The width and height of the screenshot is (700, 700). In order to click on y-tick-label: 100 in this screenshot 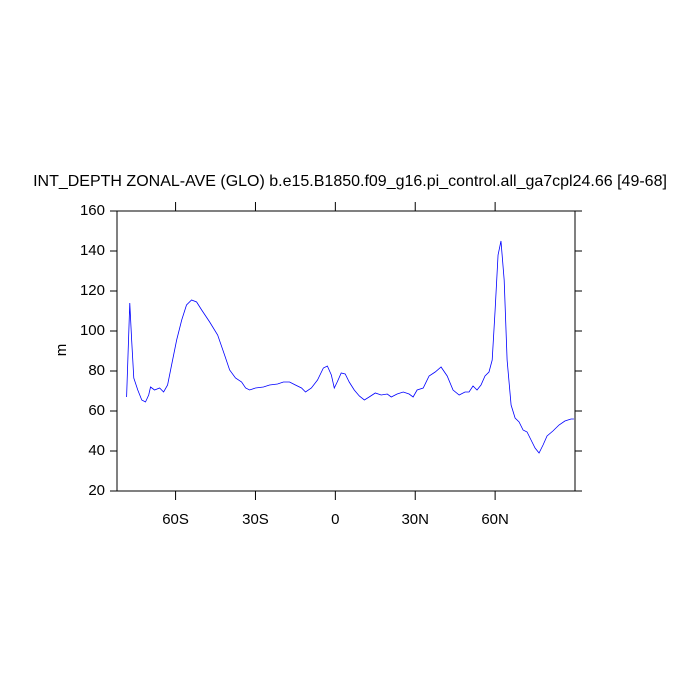, I will do `click(92, 330)`.